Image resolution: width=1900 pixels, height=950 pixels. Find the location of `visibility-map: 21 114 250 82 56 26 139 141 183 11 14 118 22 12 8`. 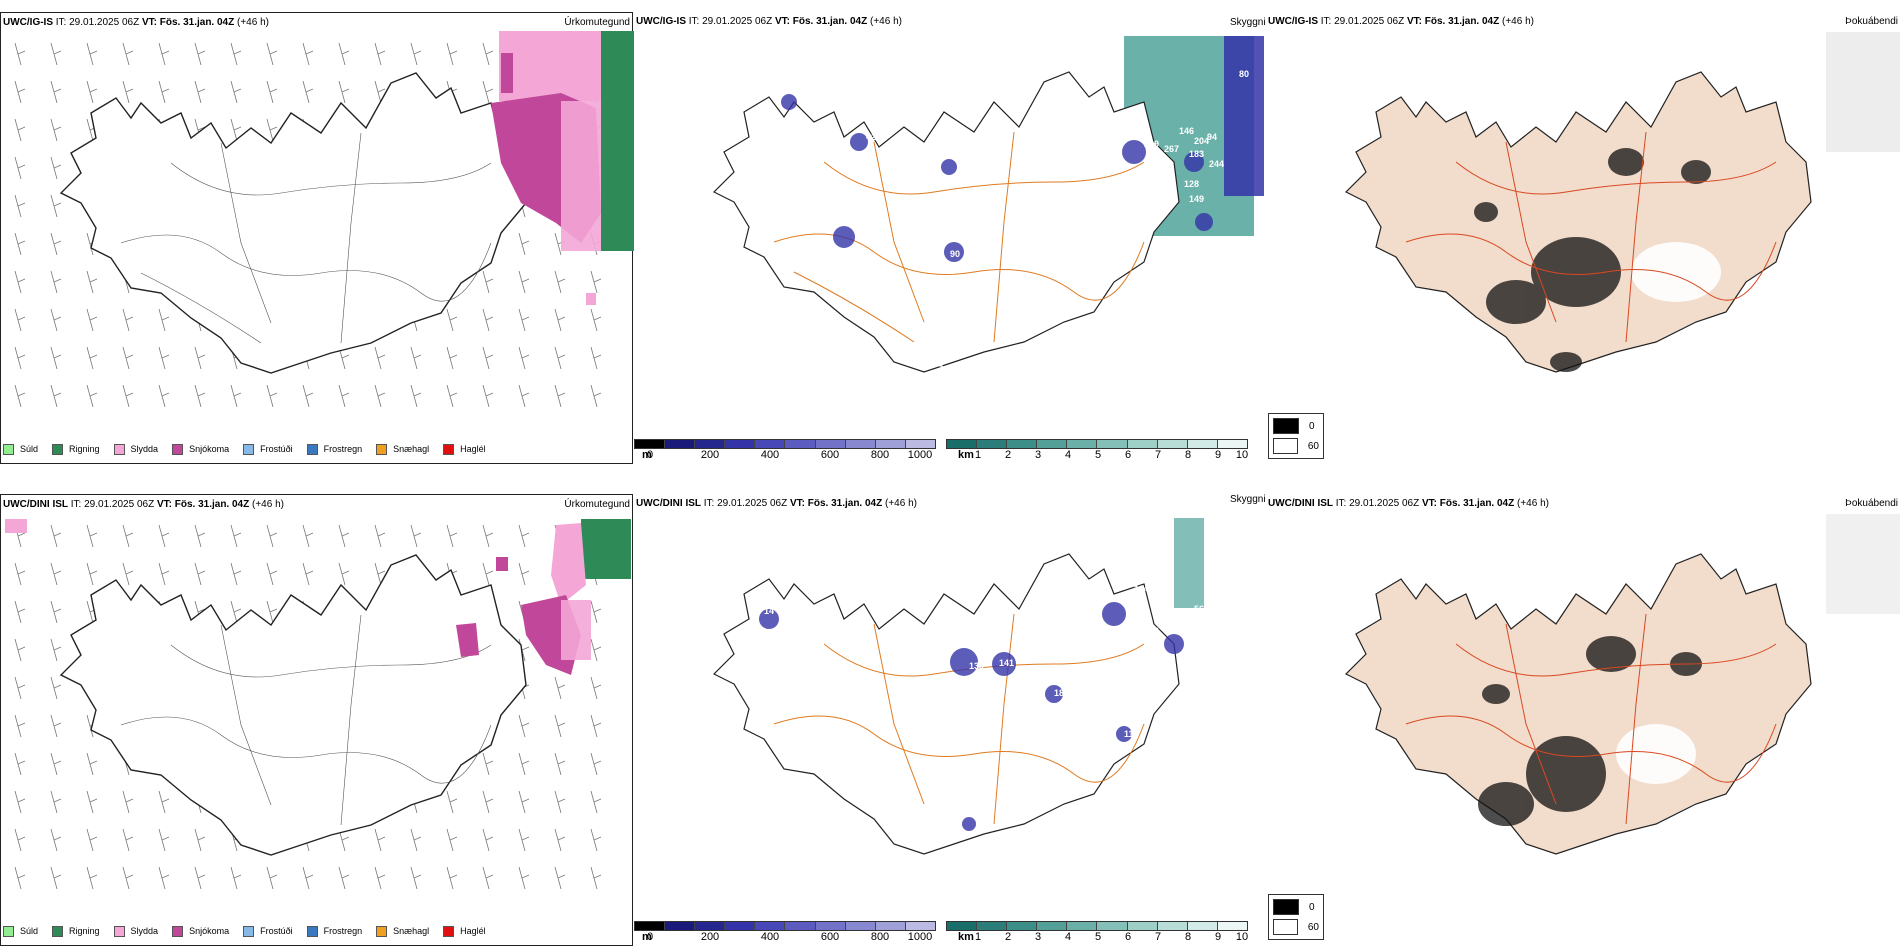

visibility-map: 21 114 250 82 56 26 139 141 183 11 14 118 22 12 8 is located at coordinates (958, 686).